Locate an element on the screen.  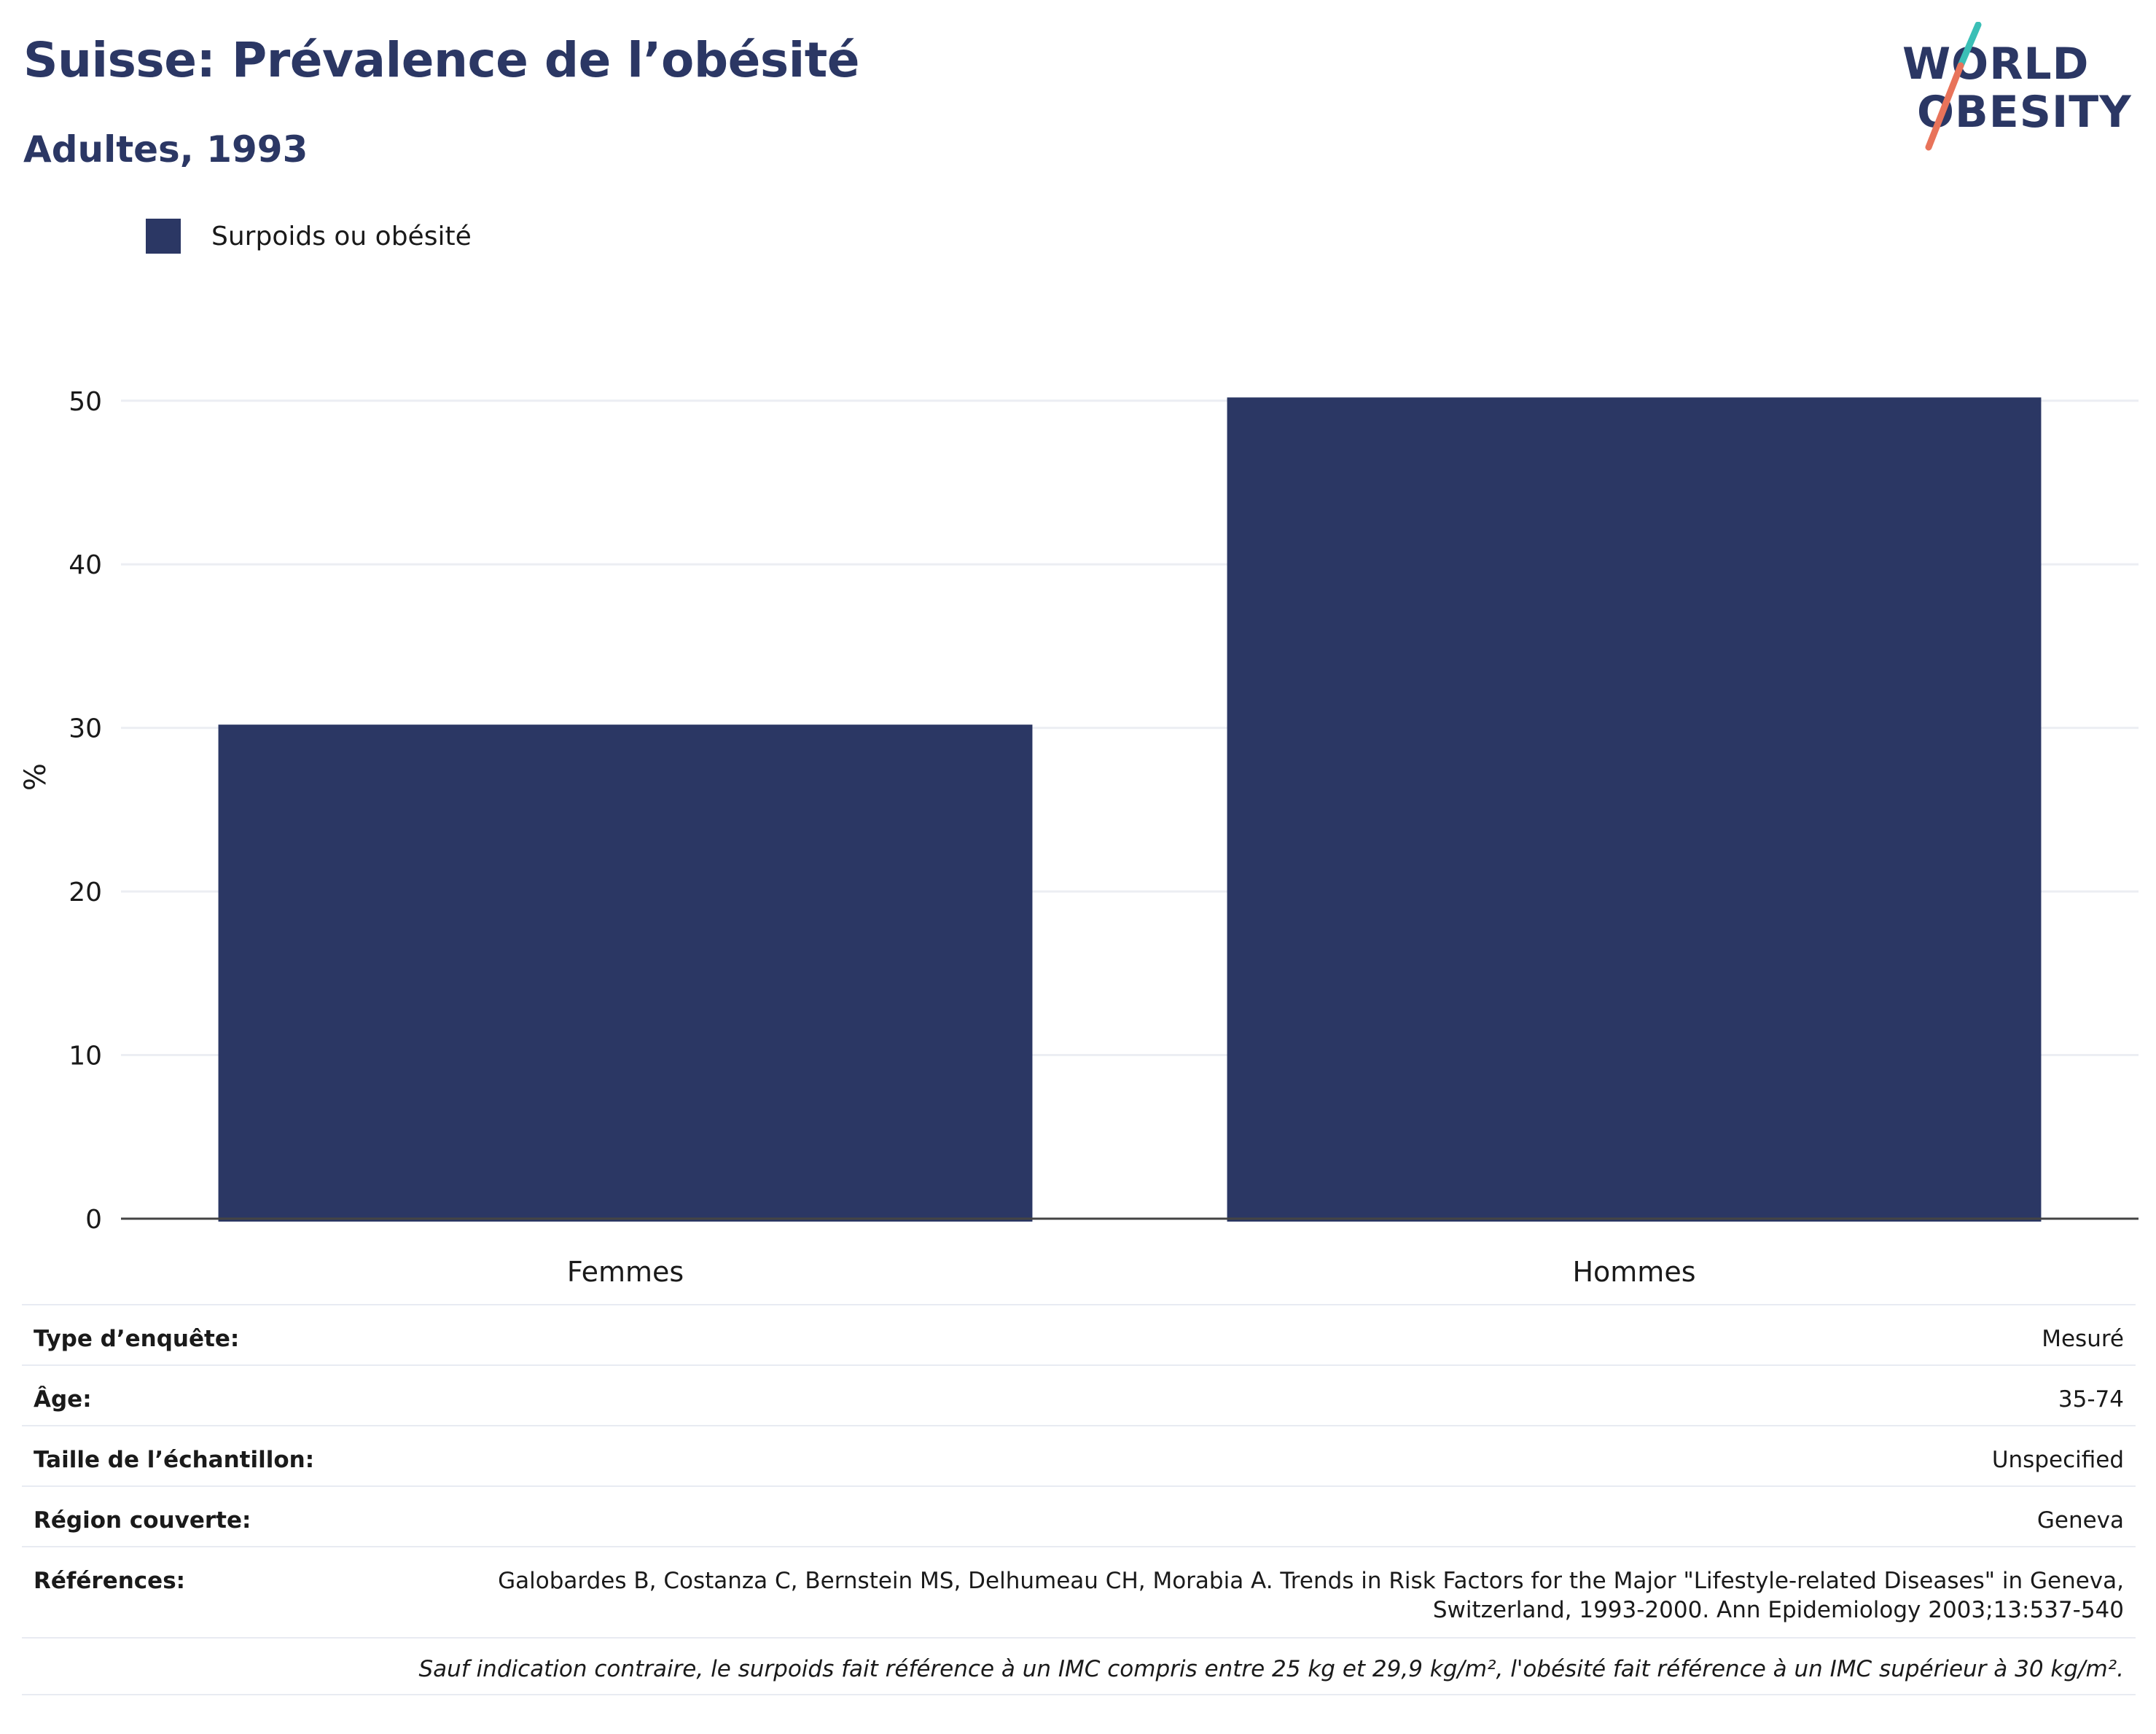
info-label: Âge: is located at coordinates (63, 1399).